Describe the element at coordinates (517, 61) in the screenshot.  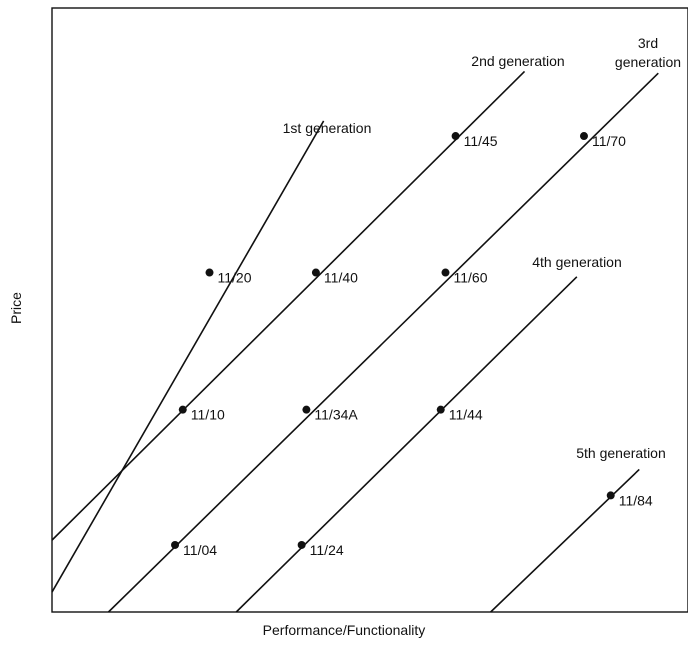
I see `series-label-2nd-generation: 2nd generation` at that location.